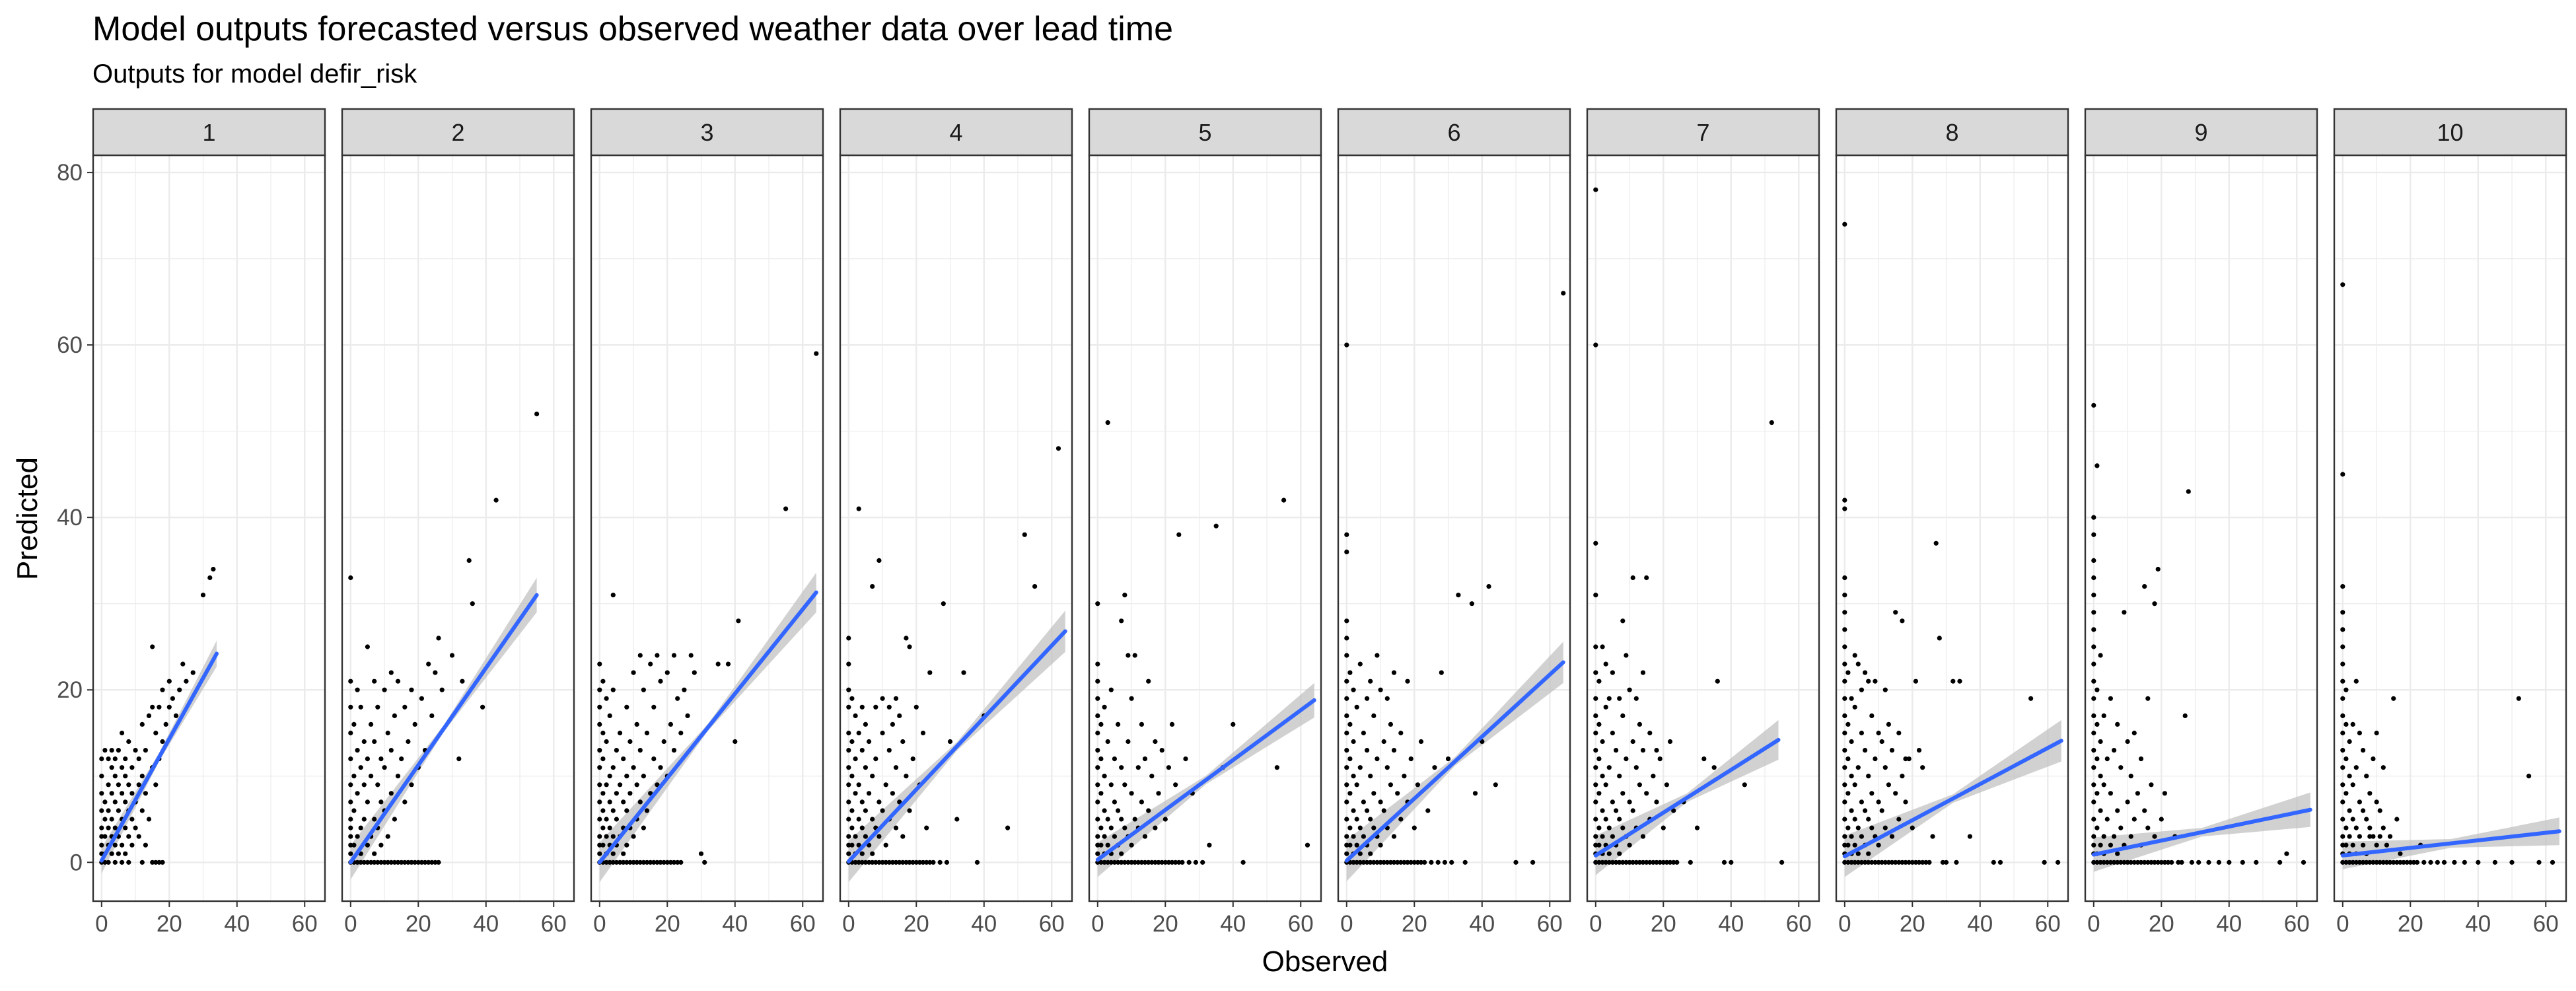 This screenshot has height=991, width=2576. What do you see at coordinates (2450, 843) in the screenshot?
I see `fit-line` at bounding box center [2450, 843].